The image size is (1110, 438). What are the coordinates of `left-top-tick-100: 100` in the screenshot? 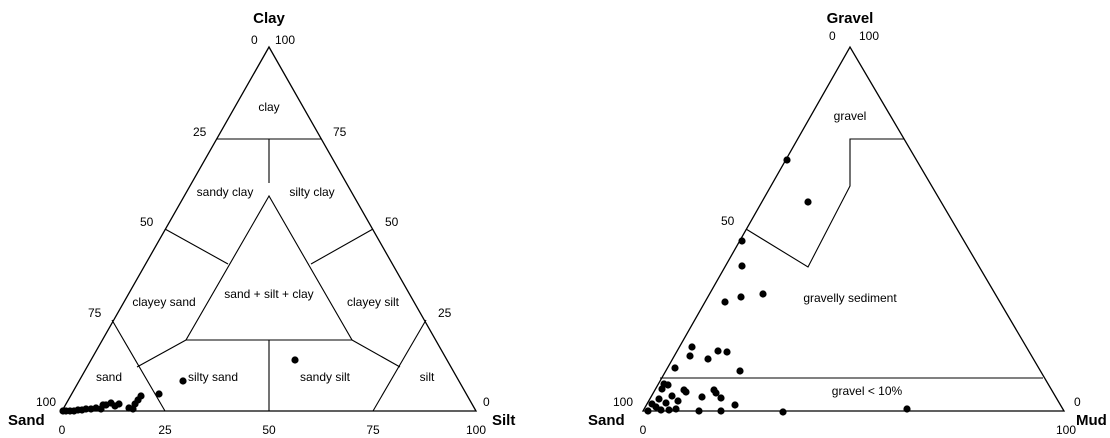 It's located at (285, 40).